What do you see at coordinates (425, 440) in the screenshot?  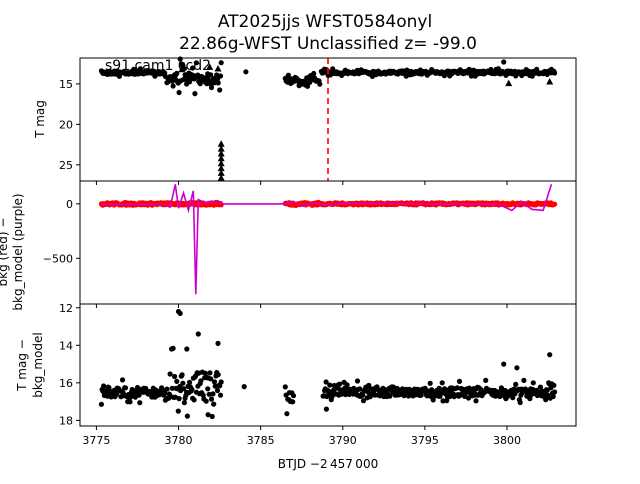 I see `x-tick-label: 3795` at bounding box center [425, 440].